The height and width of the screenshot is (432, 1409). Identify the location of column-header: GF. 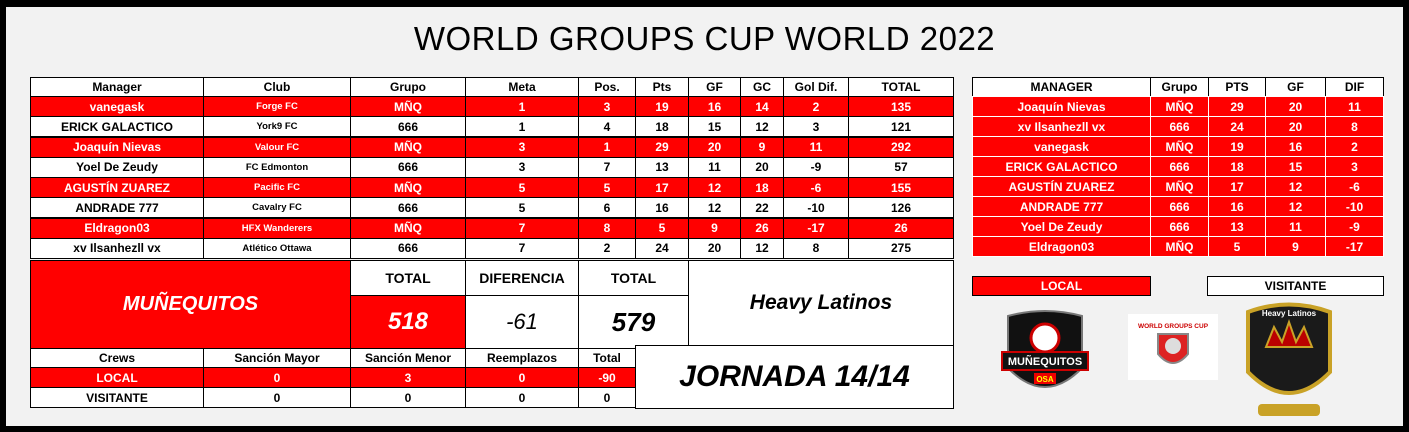
(1295, 87).